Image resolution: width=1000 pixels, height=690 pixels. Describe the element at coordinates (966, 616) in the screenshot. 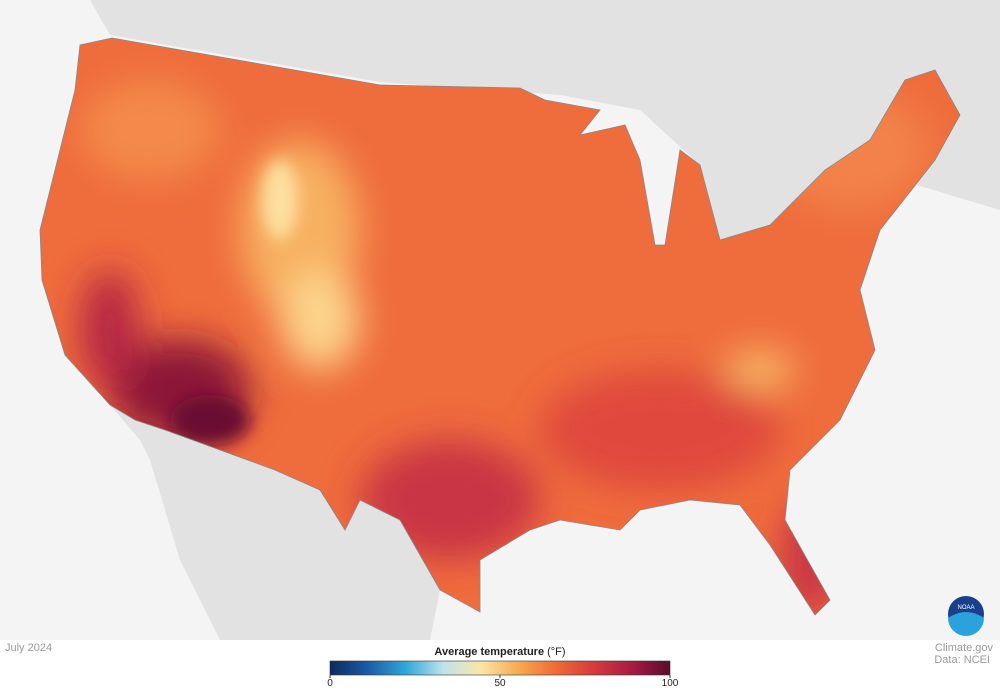

I see `noaa-logo: NOAA` at that location.